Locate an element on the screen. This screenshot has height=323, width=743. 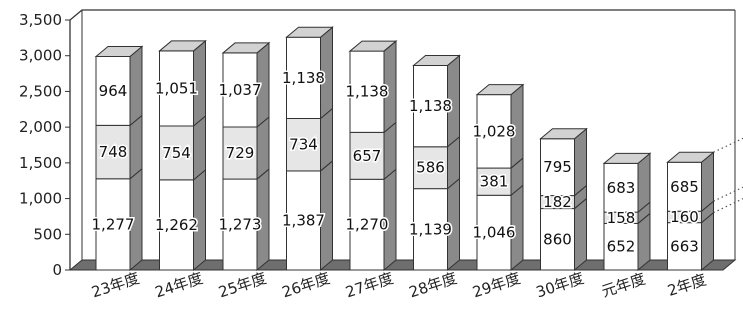
category-label: 28年度 is located at coordinates (433, 285).